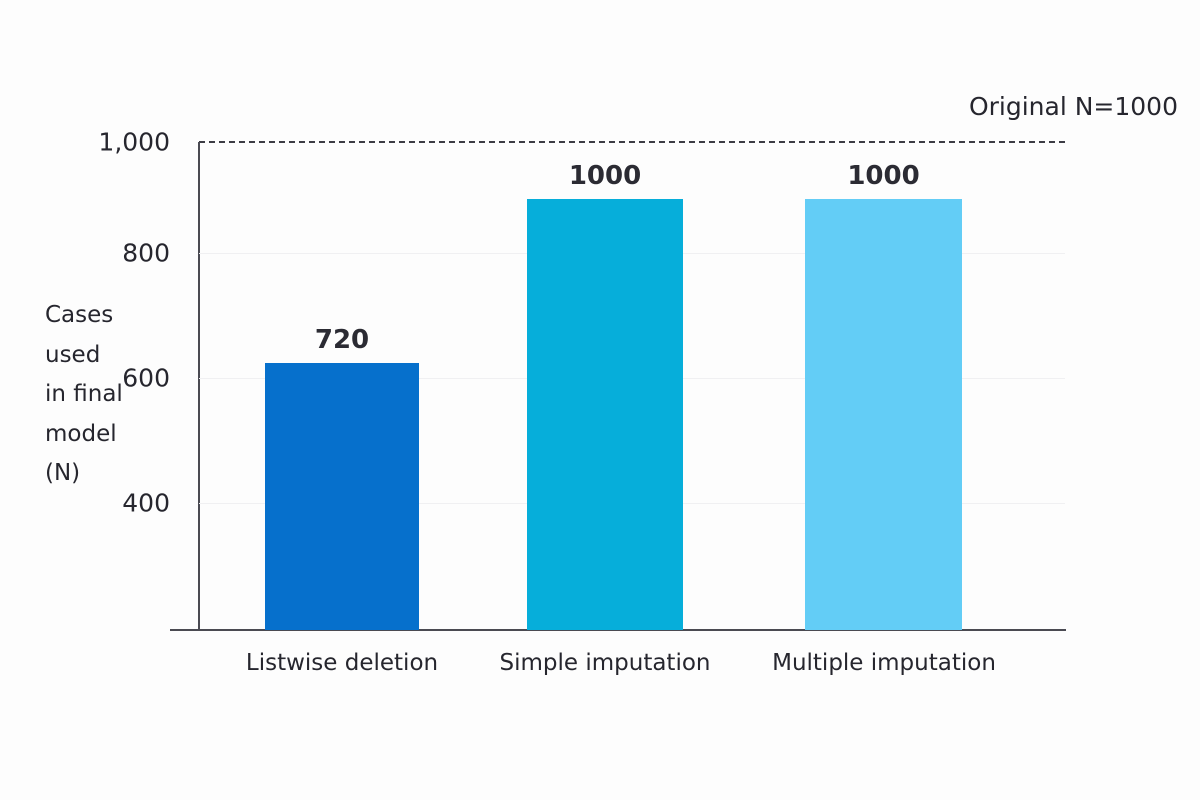 This screenshot has height=800, width=1200. Describe the element at coordinates (632, 142) in the screenshot. I see `reference-line-dashed` at that location.